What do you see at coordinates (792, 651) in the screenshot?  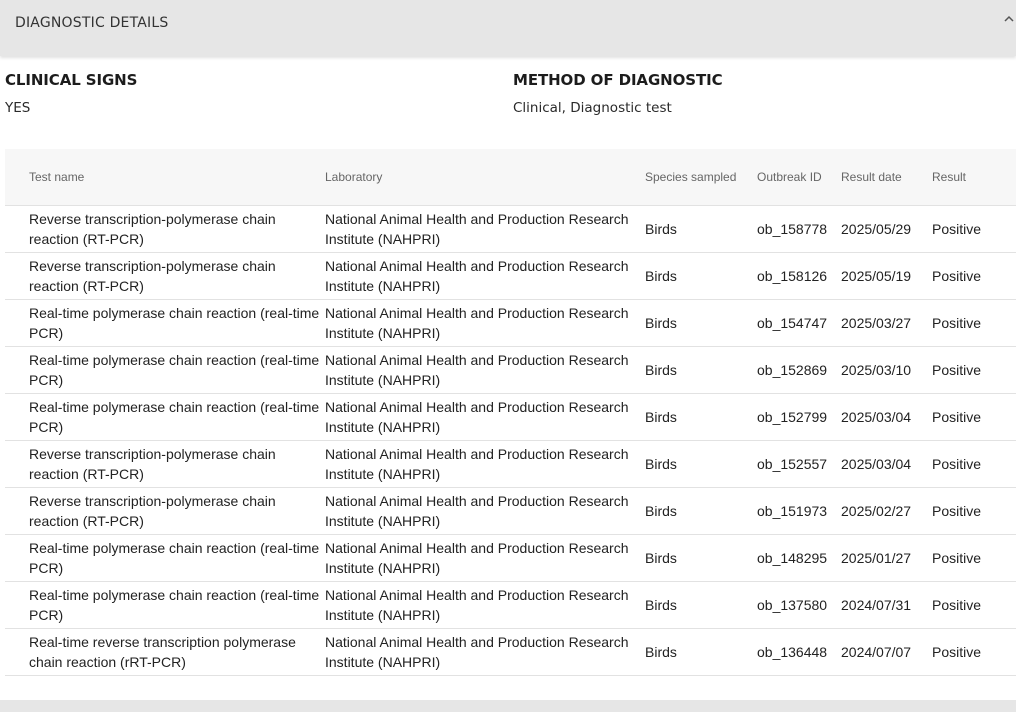 I see `cell-outbreak-id: ob_136448` at bounding box center [792, 651].